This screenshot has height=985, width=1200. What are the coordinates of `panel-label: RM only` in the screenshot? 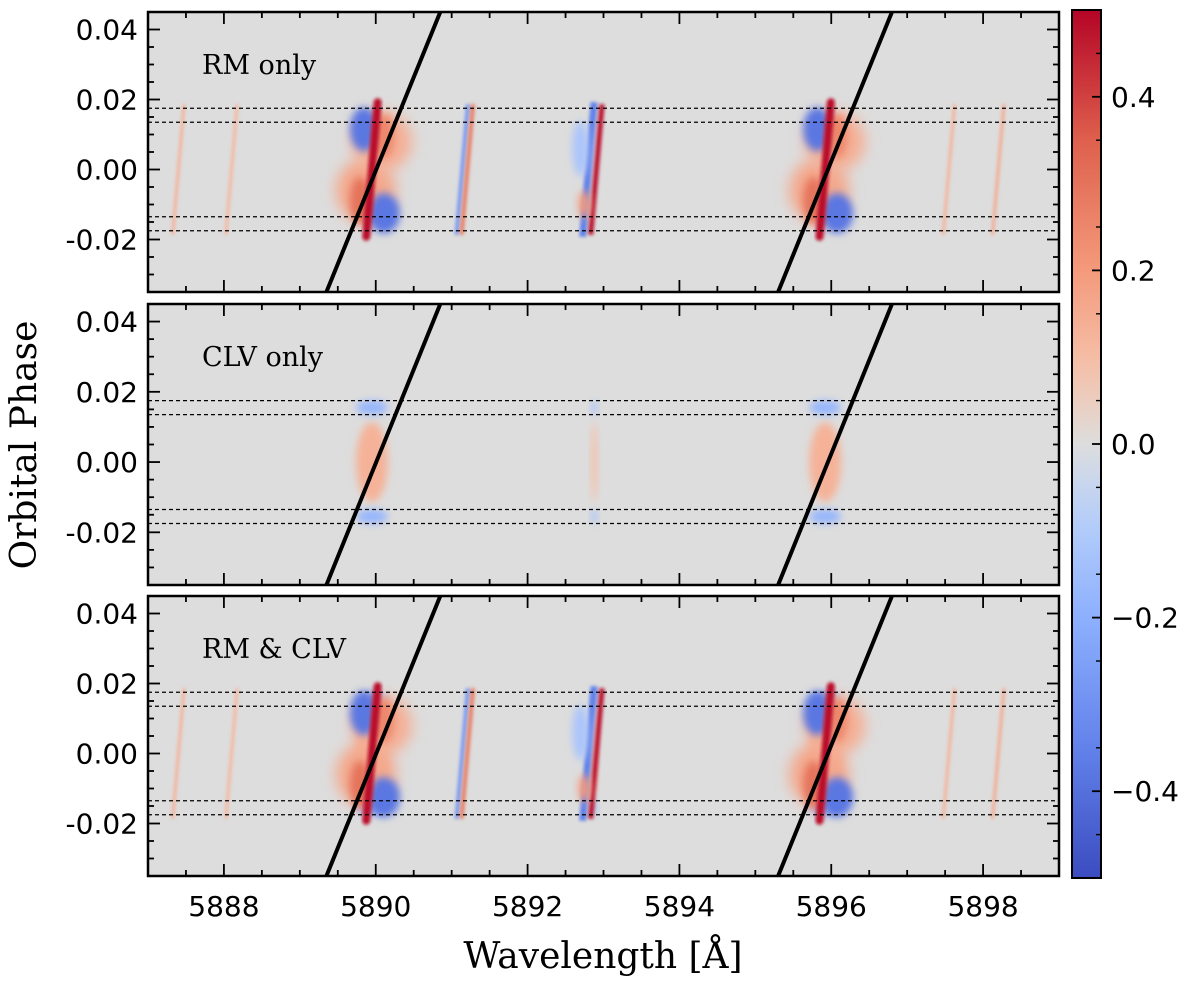 It's located at (259, 65).